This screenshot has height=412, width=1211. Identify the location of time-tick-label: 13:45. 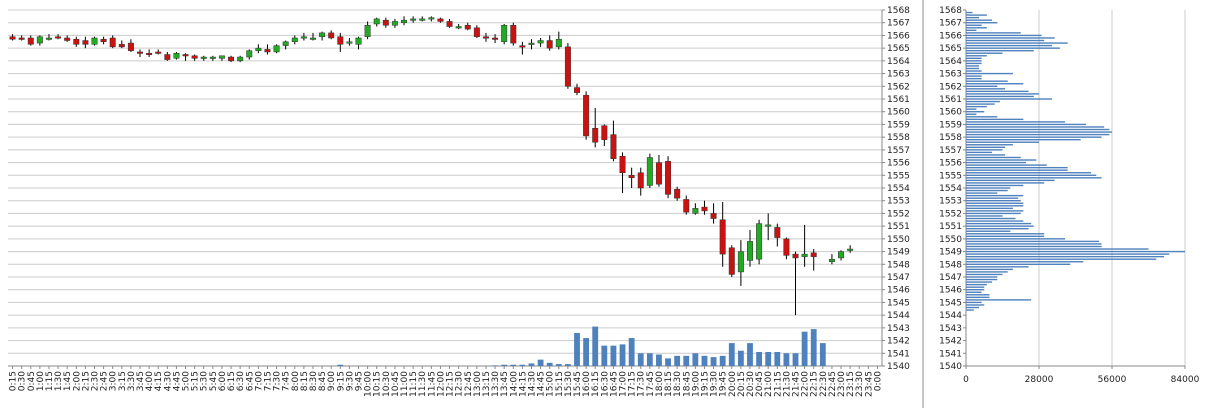
(505, 384).